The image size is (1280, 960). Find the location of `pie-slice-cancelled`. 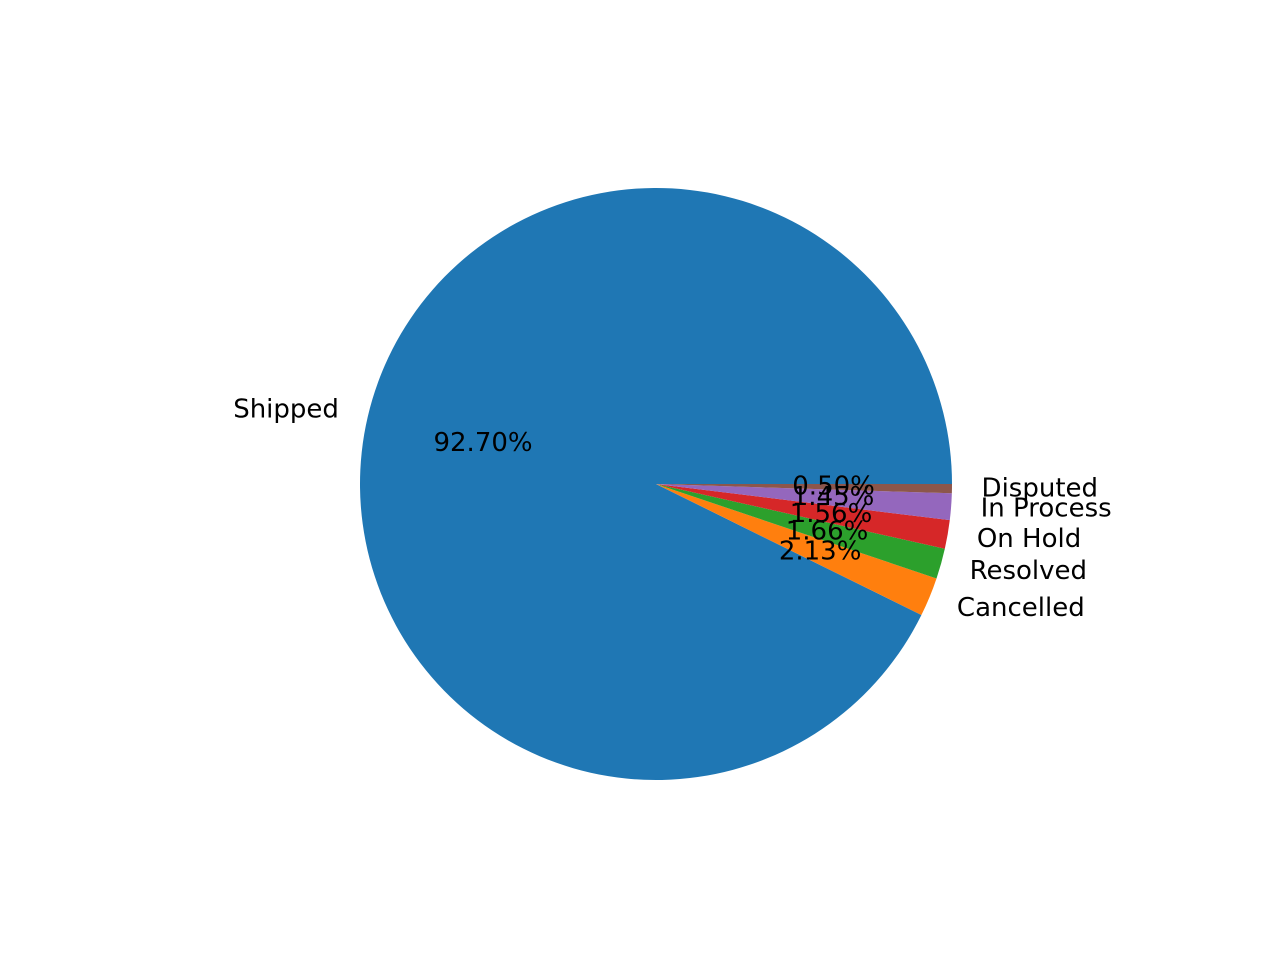

pie-slice-cancelled is located at coordinates (796, 550).